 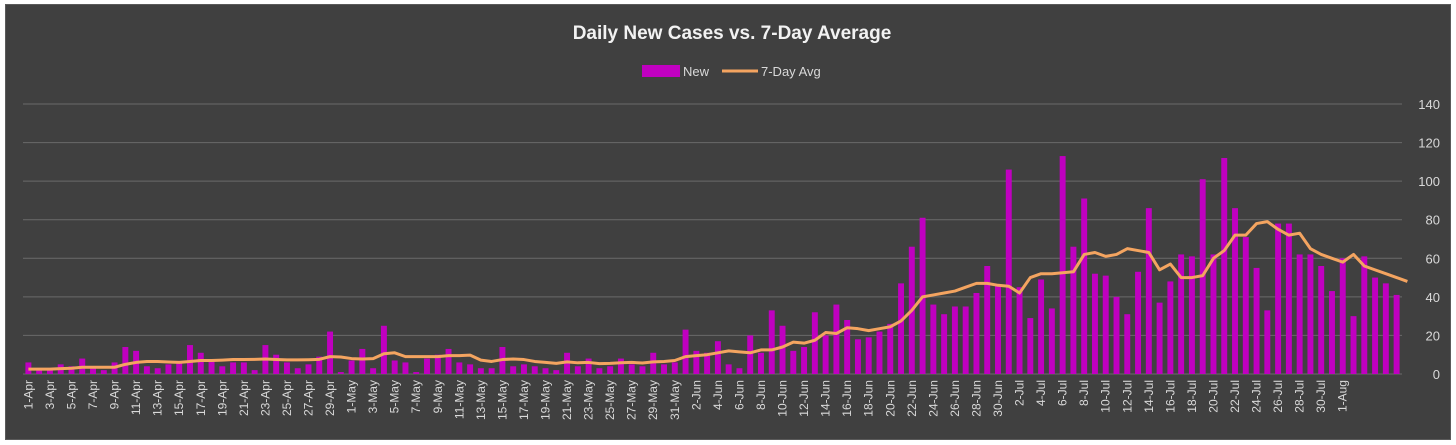 I want to click on x-tick-label: 24-Jun, so click(x=933, y=398).